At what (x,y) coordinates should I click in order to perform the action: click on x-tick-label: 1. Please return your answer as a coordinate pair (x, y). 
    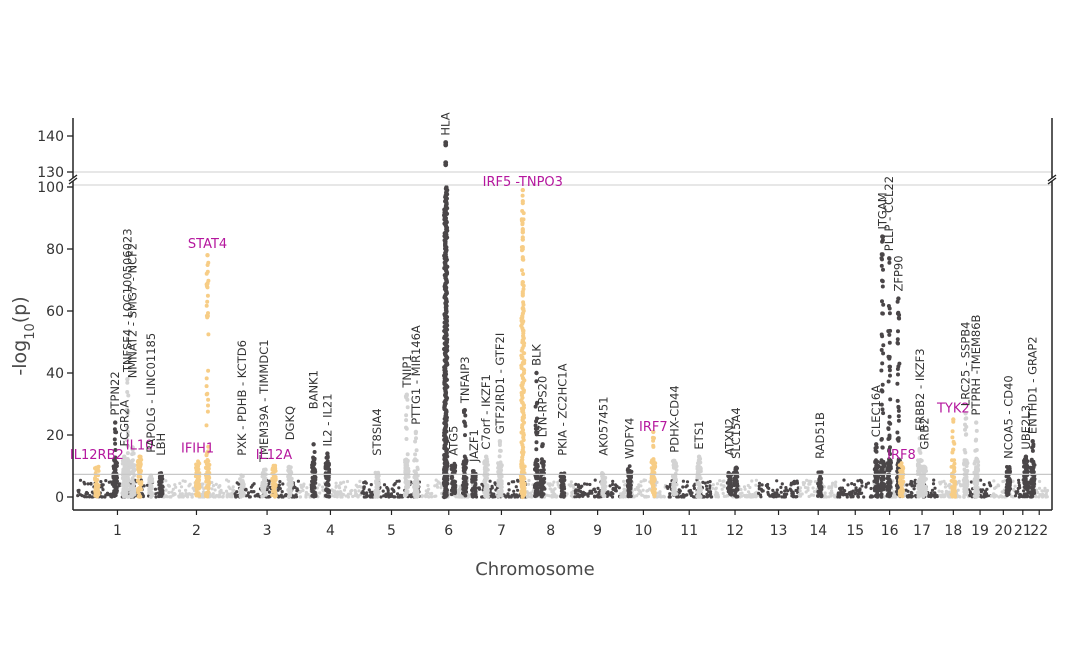
    Looking at the image, I should click on (117, 531).